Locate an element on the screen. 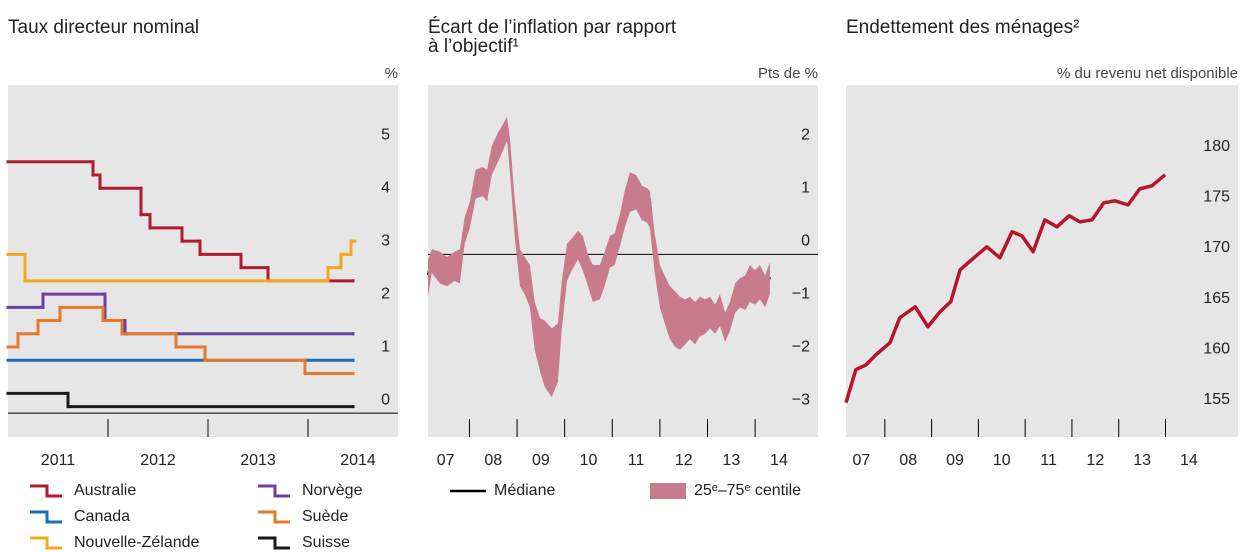 The height and width of the screenshot is (552, 1249). legend-label: Canada is located at coordinates (102, 516).